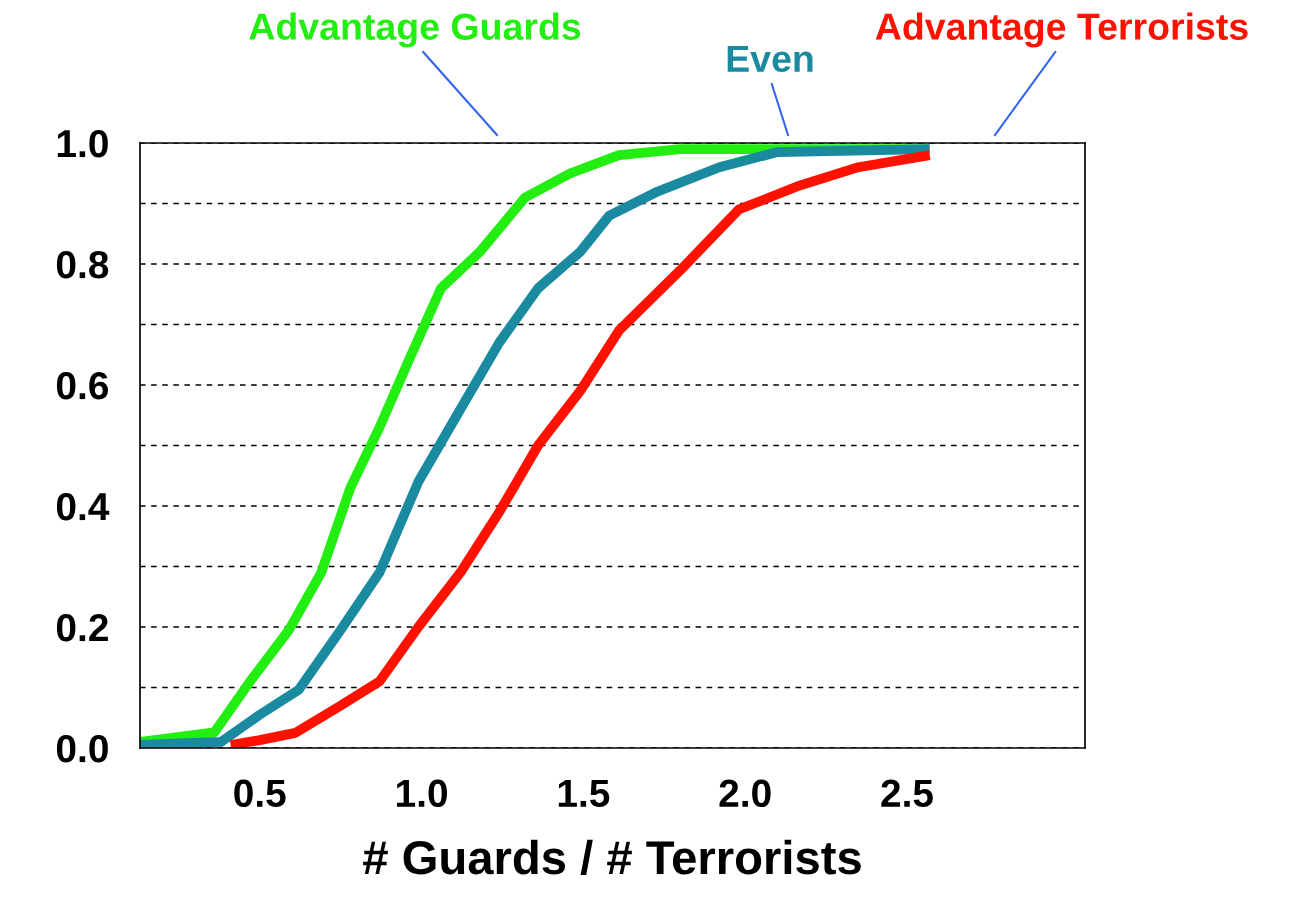  Describe the element at coordinates (612, 857) in the screenshot. I see `x-axis-title: # Guards / # Terrorists` at that location.